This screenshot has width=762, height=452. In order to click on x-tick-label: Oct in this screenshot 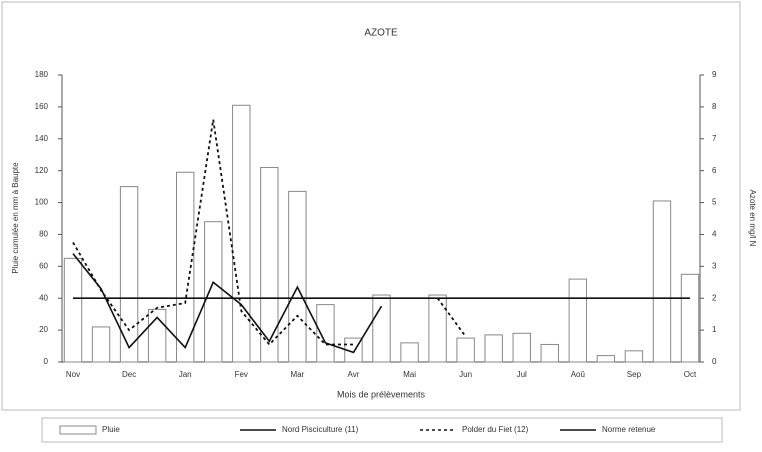, I will do `click(690, 374)`.